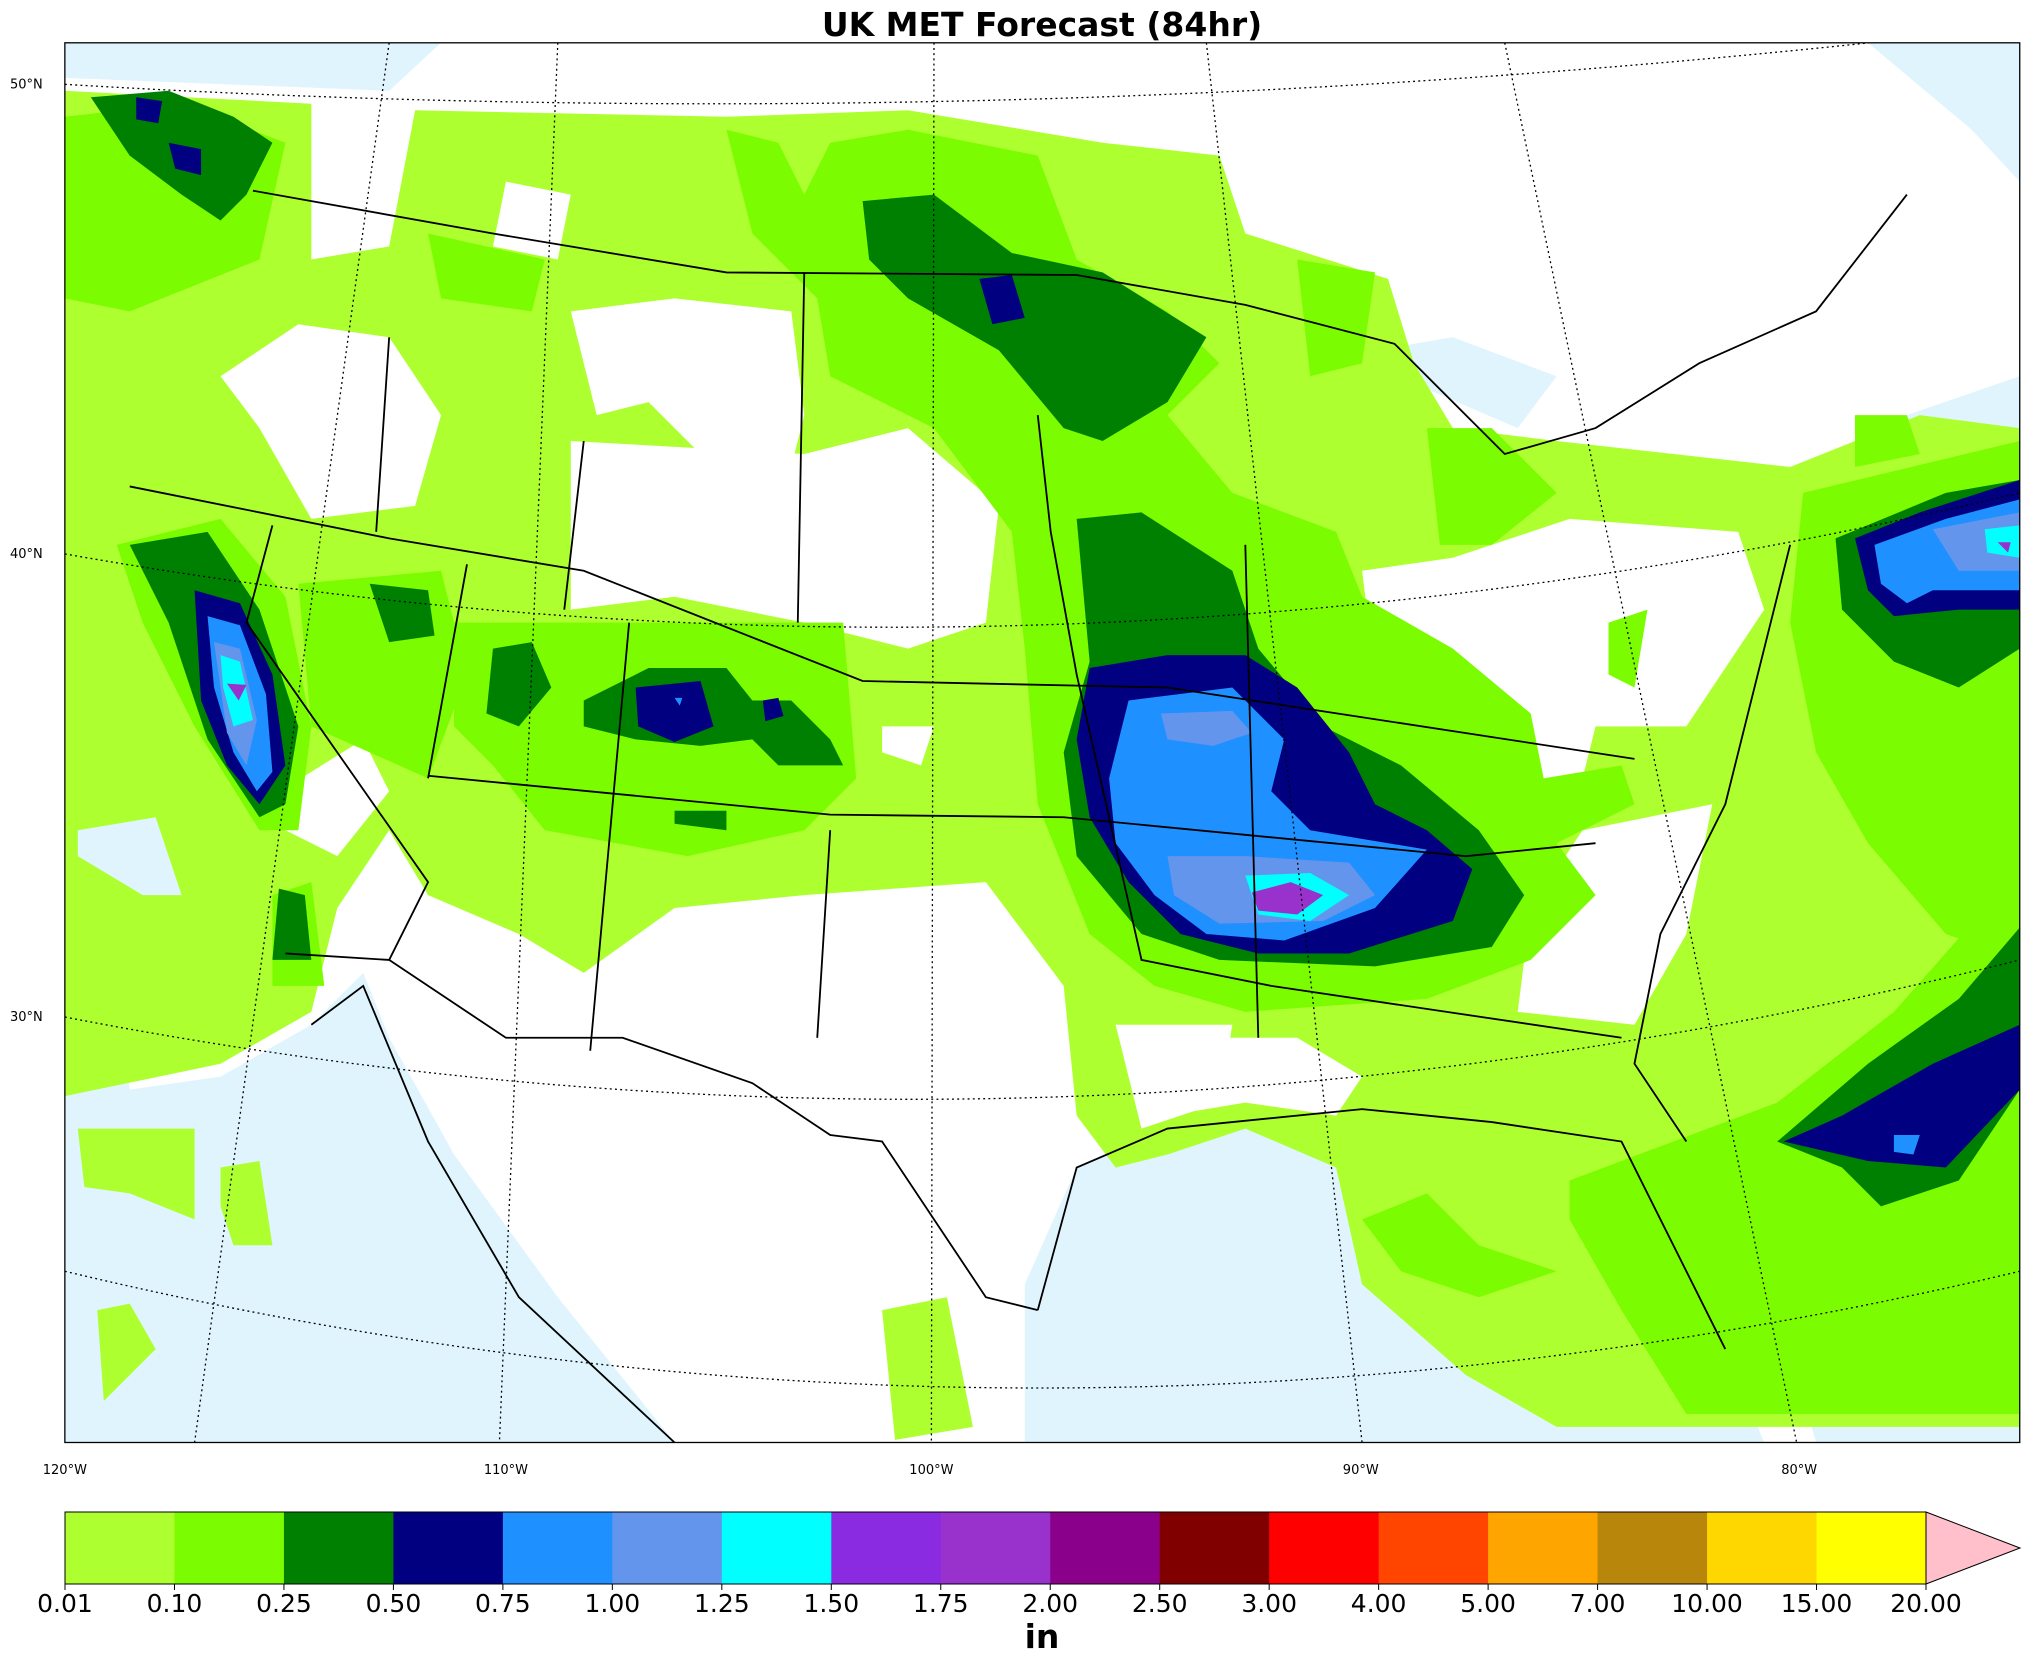 This screenshot has width=2034, height=1666. What do you see at coordinates (1707, 1603) in the screenshot?
I see `colorbar-tick-label: 10.00` at bounding box center [1707, 1603].